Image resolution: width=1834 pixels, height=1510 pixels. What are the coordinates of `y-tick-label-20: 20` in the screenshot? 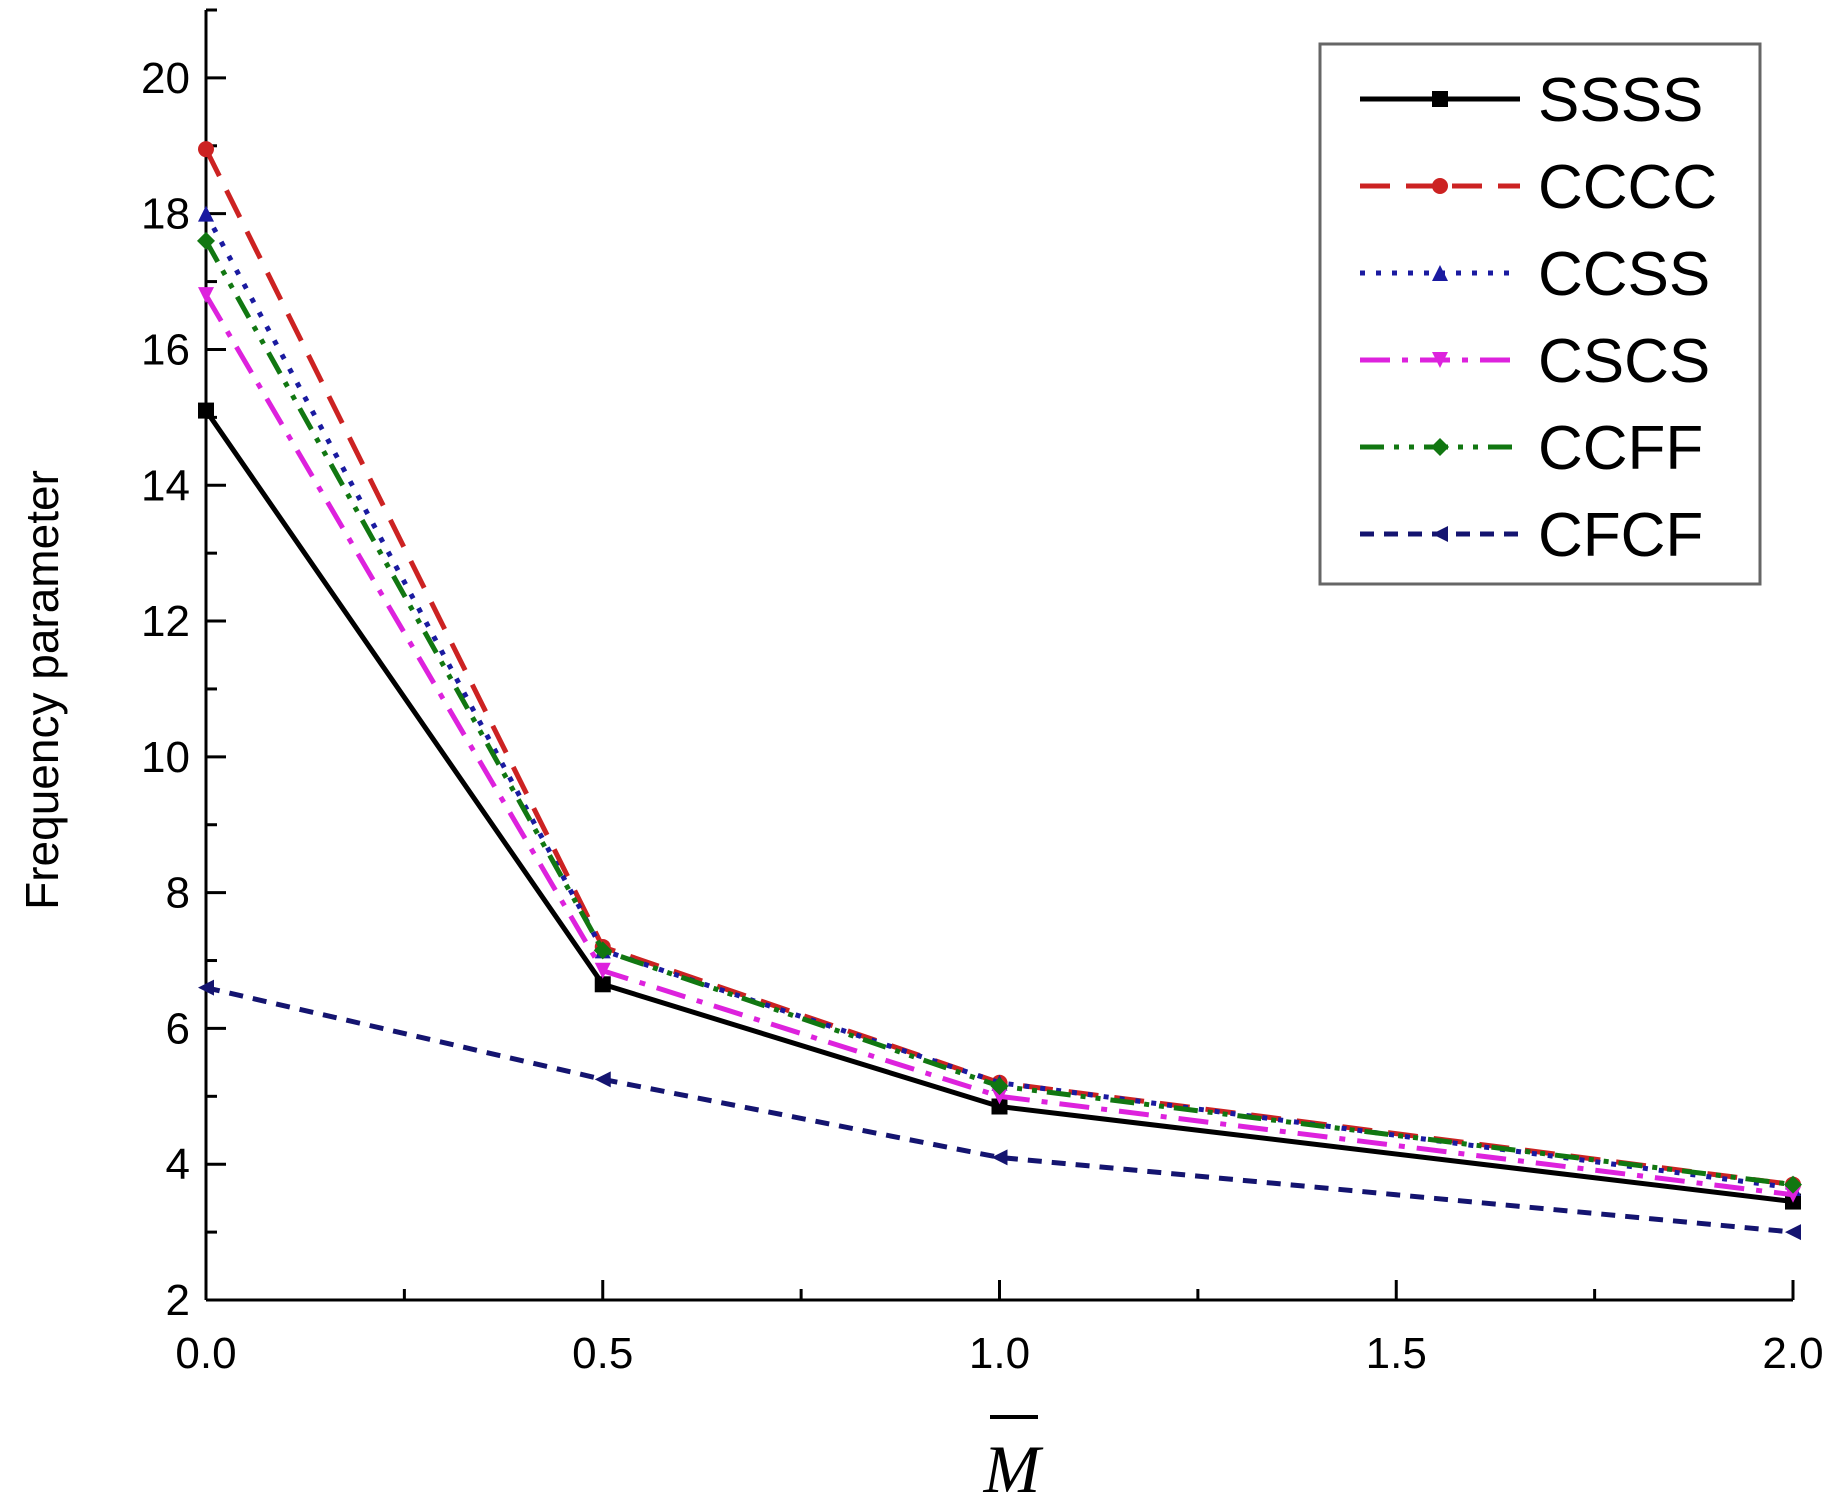 It's located at (165, 78).